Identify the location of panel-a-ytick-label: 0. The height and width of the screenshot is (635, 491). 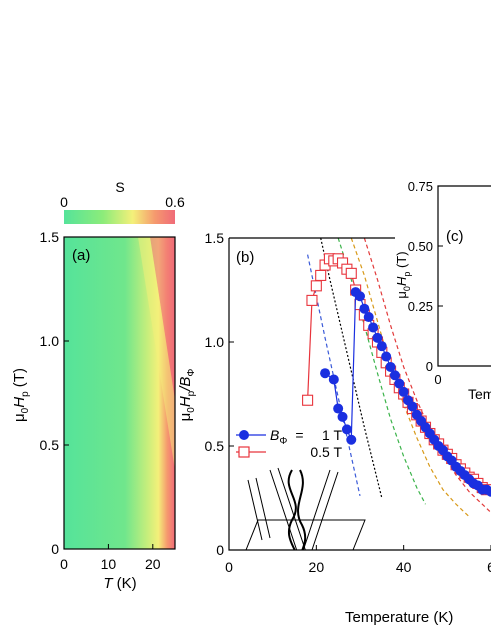
(55, 549).